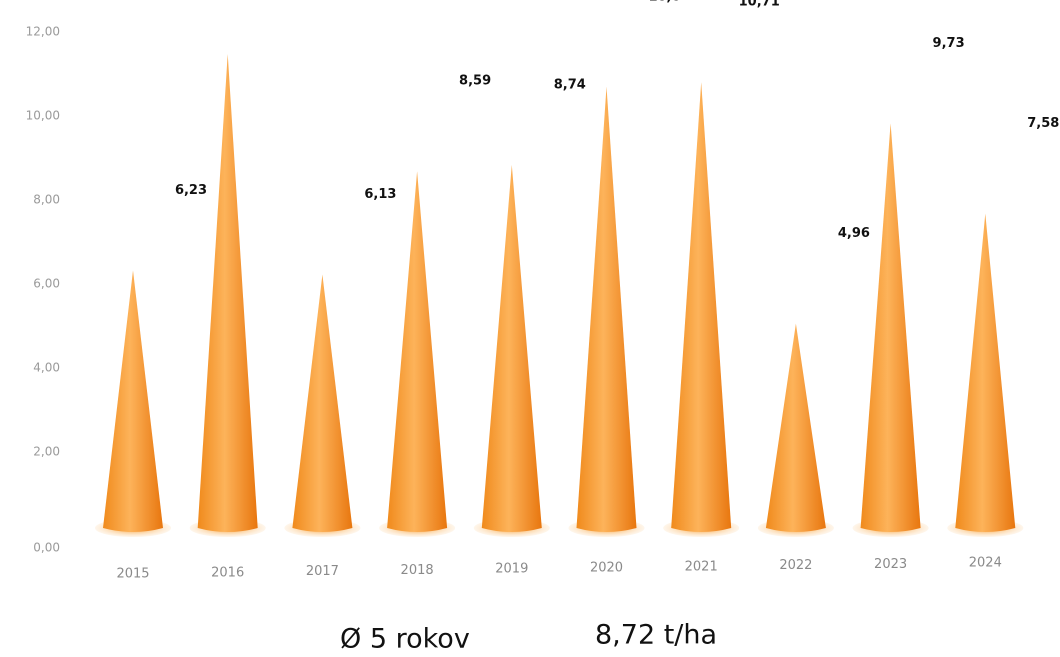 Image resolution: width=1060 pixels, height=657 pixels. Describe the element at coordinates (759, 5) in the screenshot. I see `value-label: 10,71` at that location.